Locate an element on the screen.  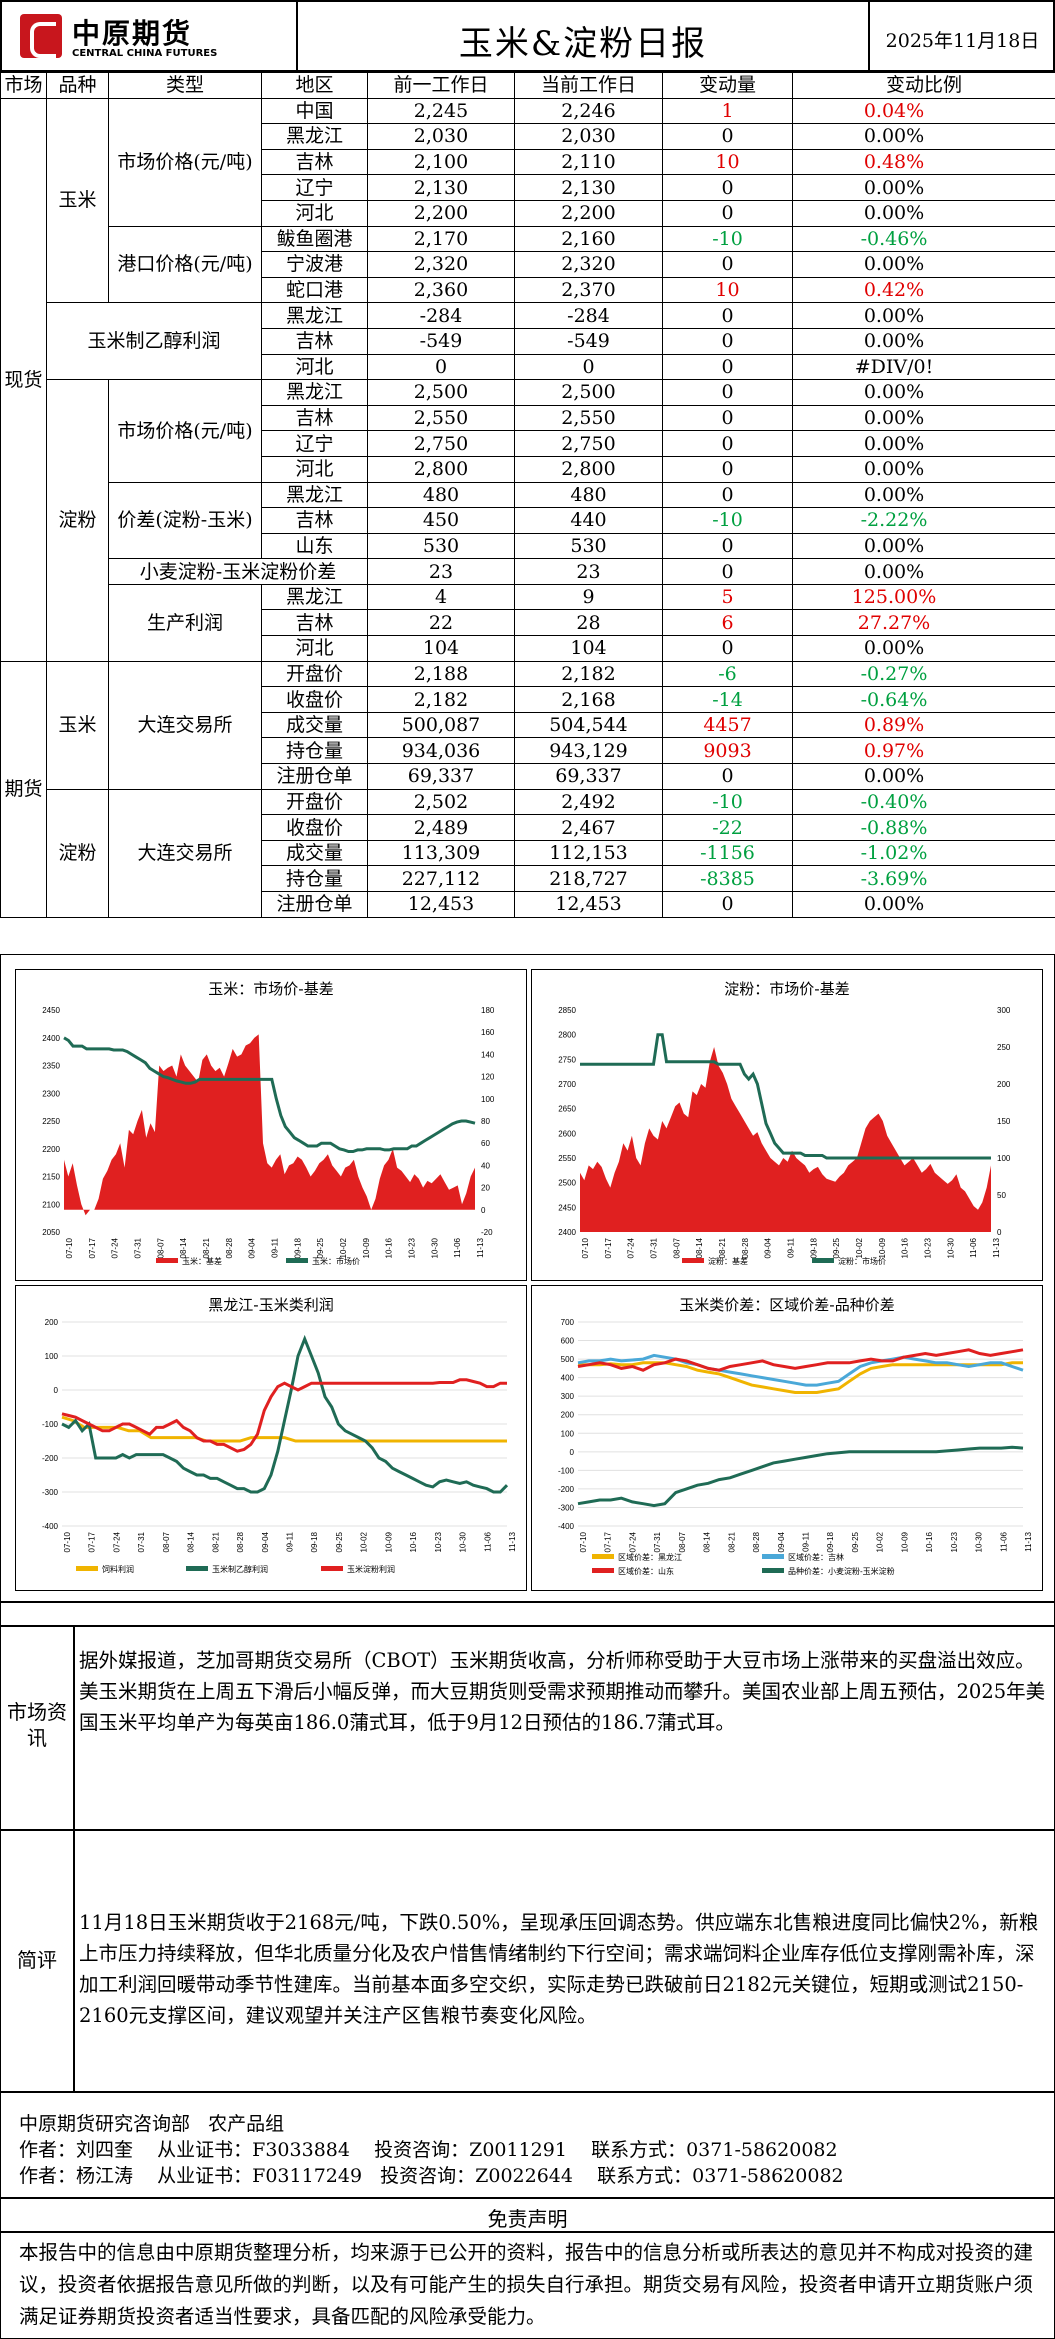
change-pct: 125.00% is located at coordinates (923, 597).